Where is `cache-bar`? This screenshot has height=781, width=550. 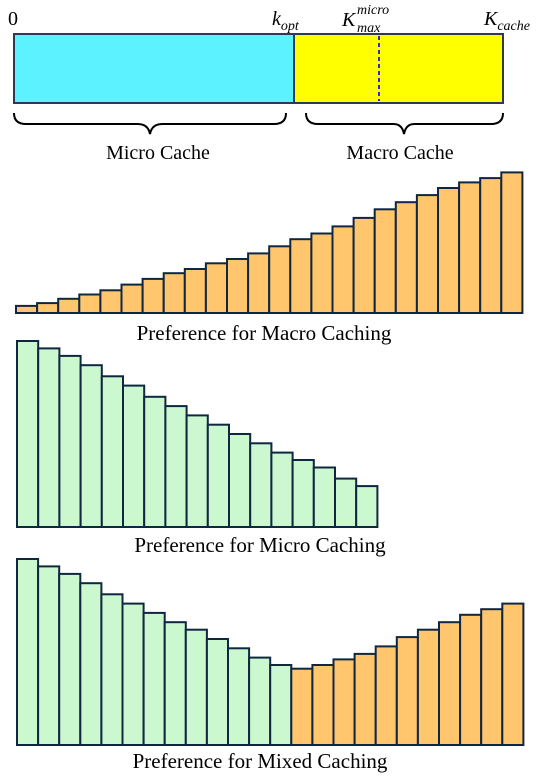 cache-bar is located at coordinates (258, 68).